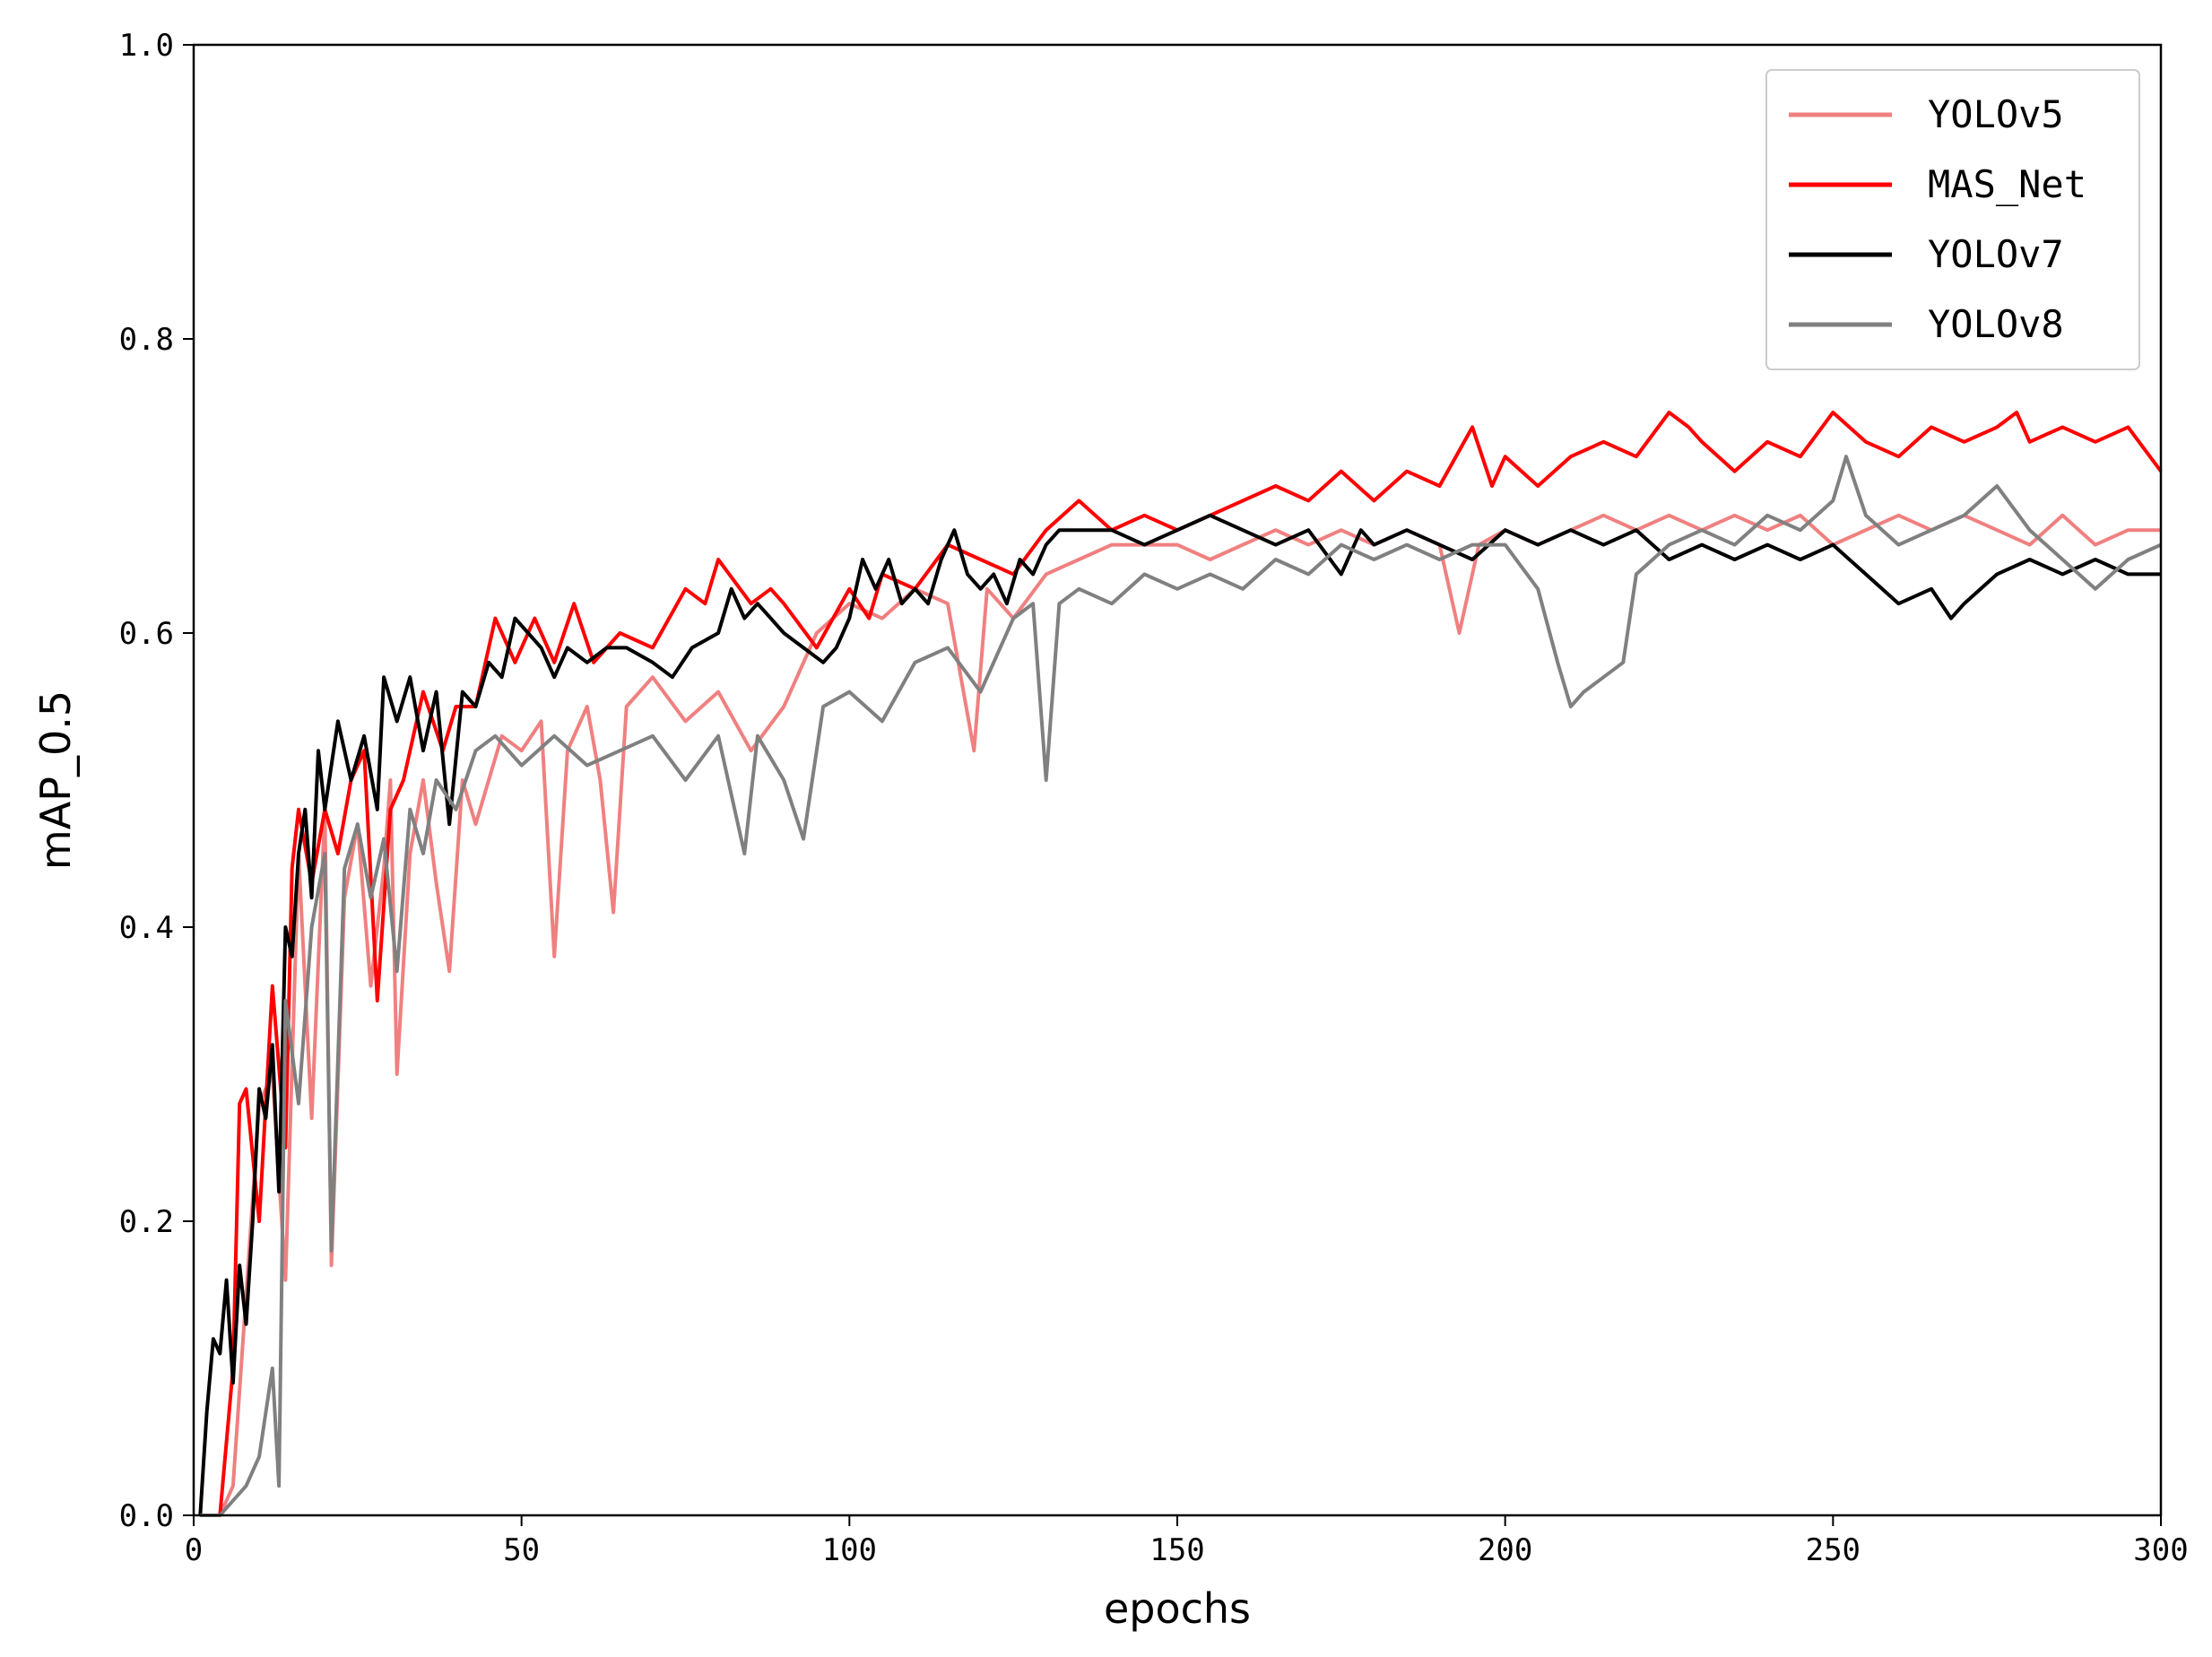 This screenshot has width=2212, height=1657. What do you see at coordinates (521, 1550) in the screenshot?
I see `x-tick-label: 50` at bounding box center [521, 1550].